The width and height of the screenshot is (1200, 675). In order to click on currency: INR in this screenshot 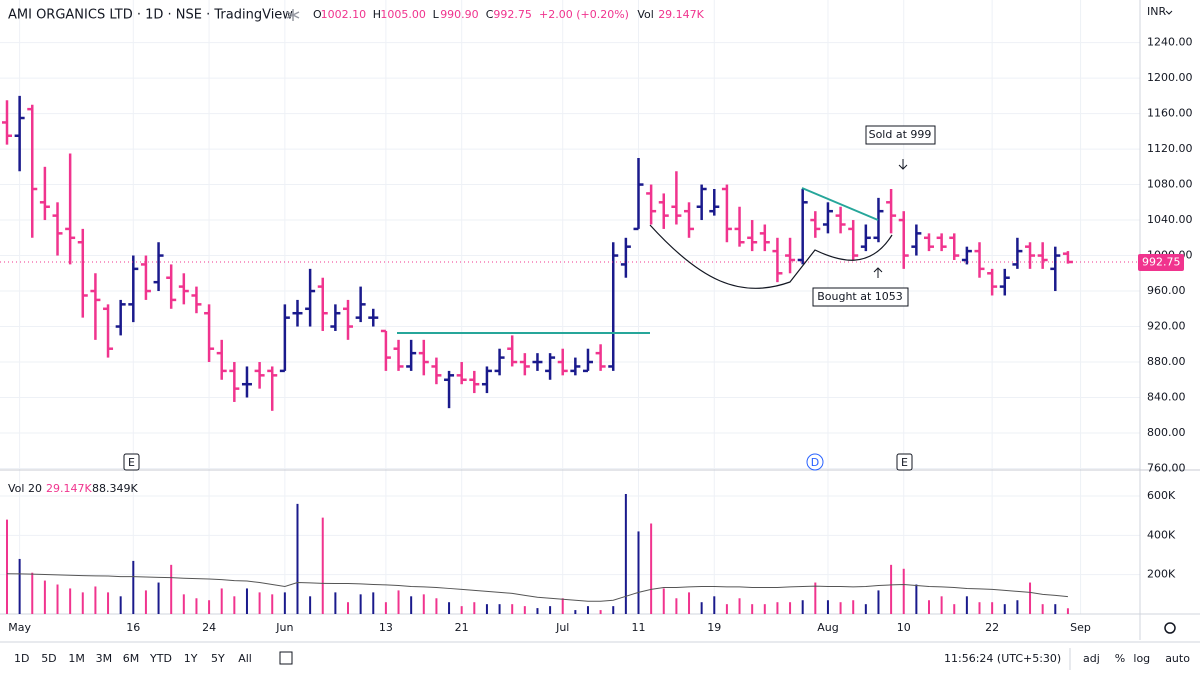, I will do `click(1156, 11)`.